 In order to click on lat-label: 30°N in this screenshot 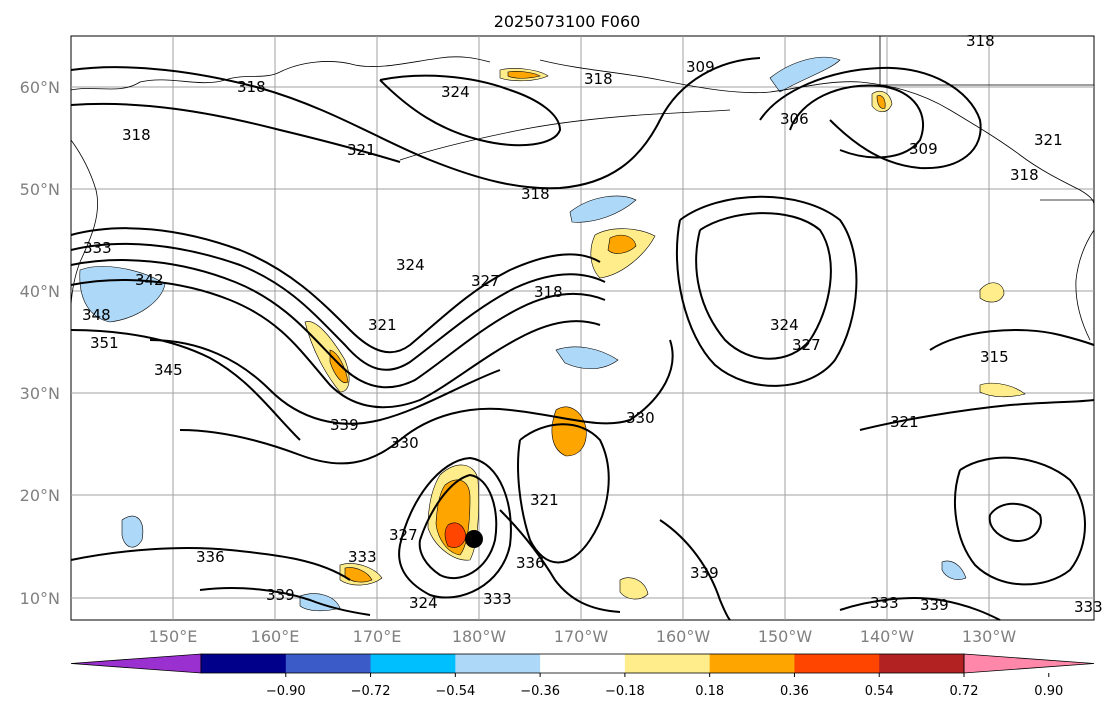, I will do `click(40, 393)`.